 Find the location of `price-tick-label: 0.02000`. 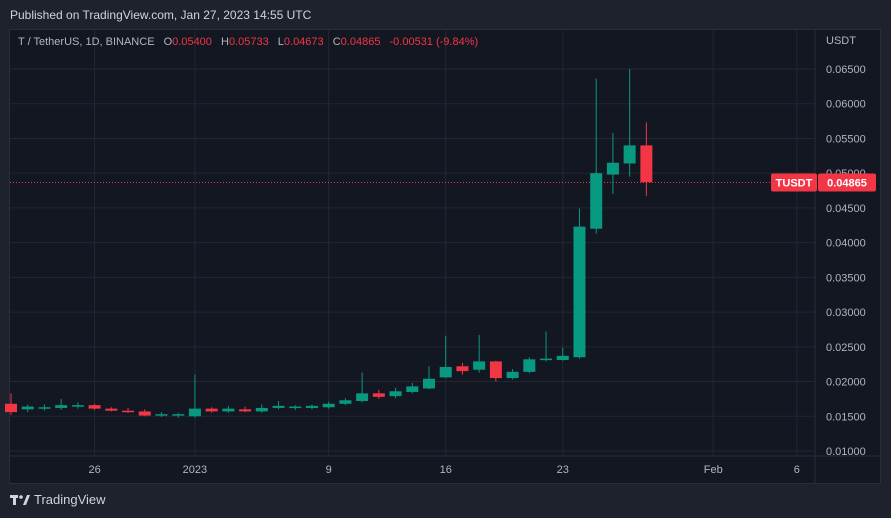

price-tick-label: 0.02000 is located at coordinates (846, 383).